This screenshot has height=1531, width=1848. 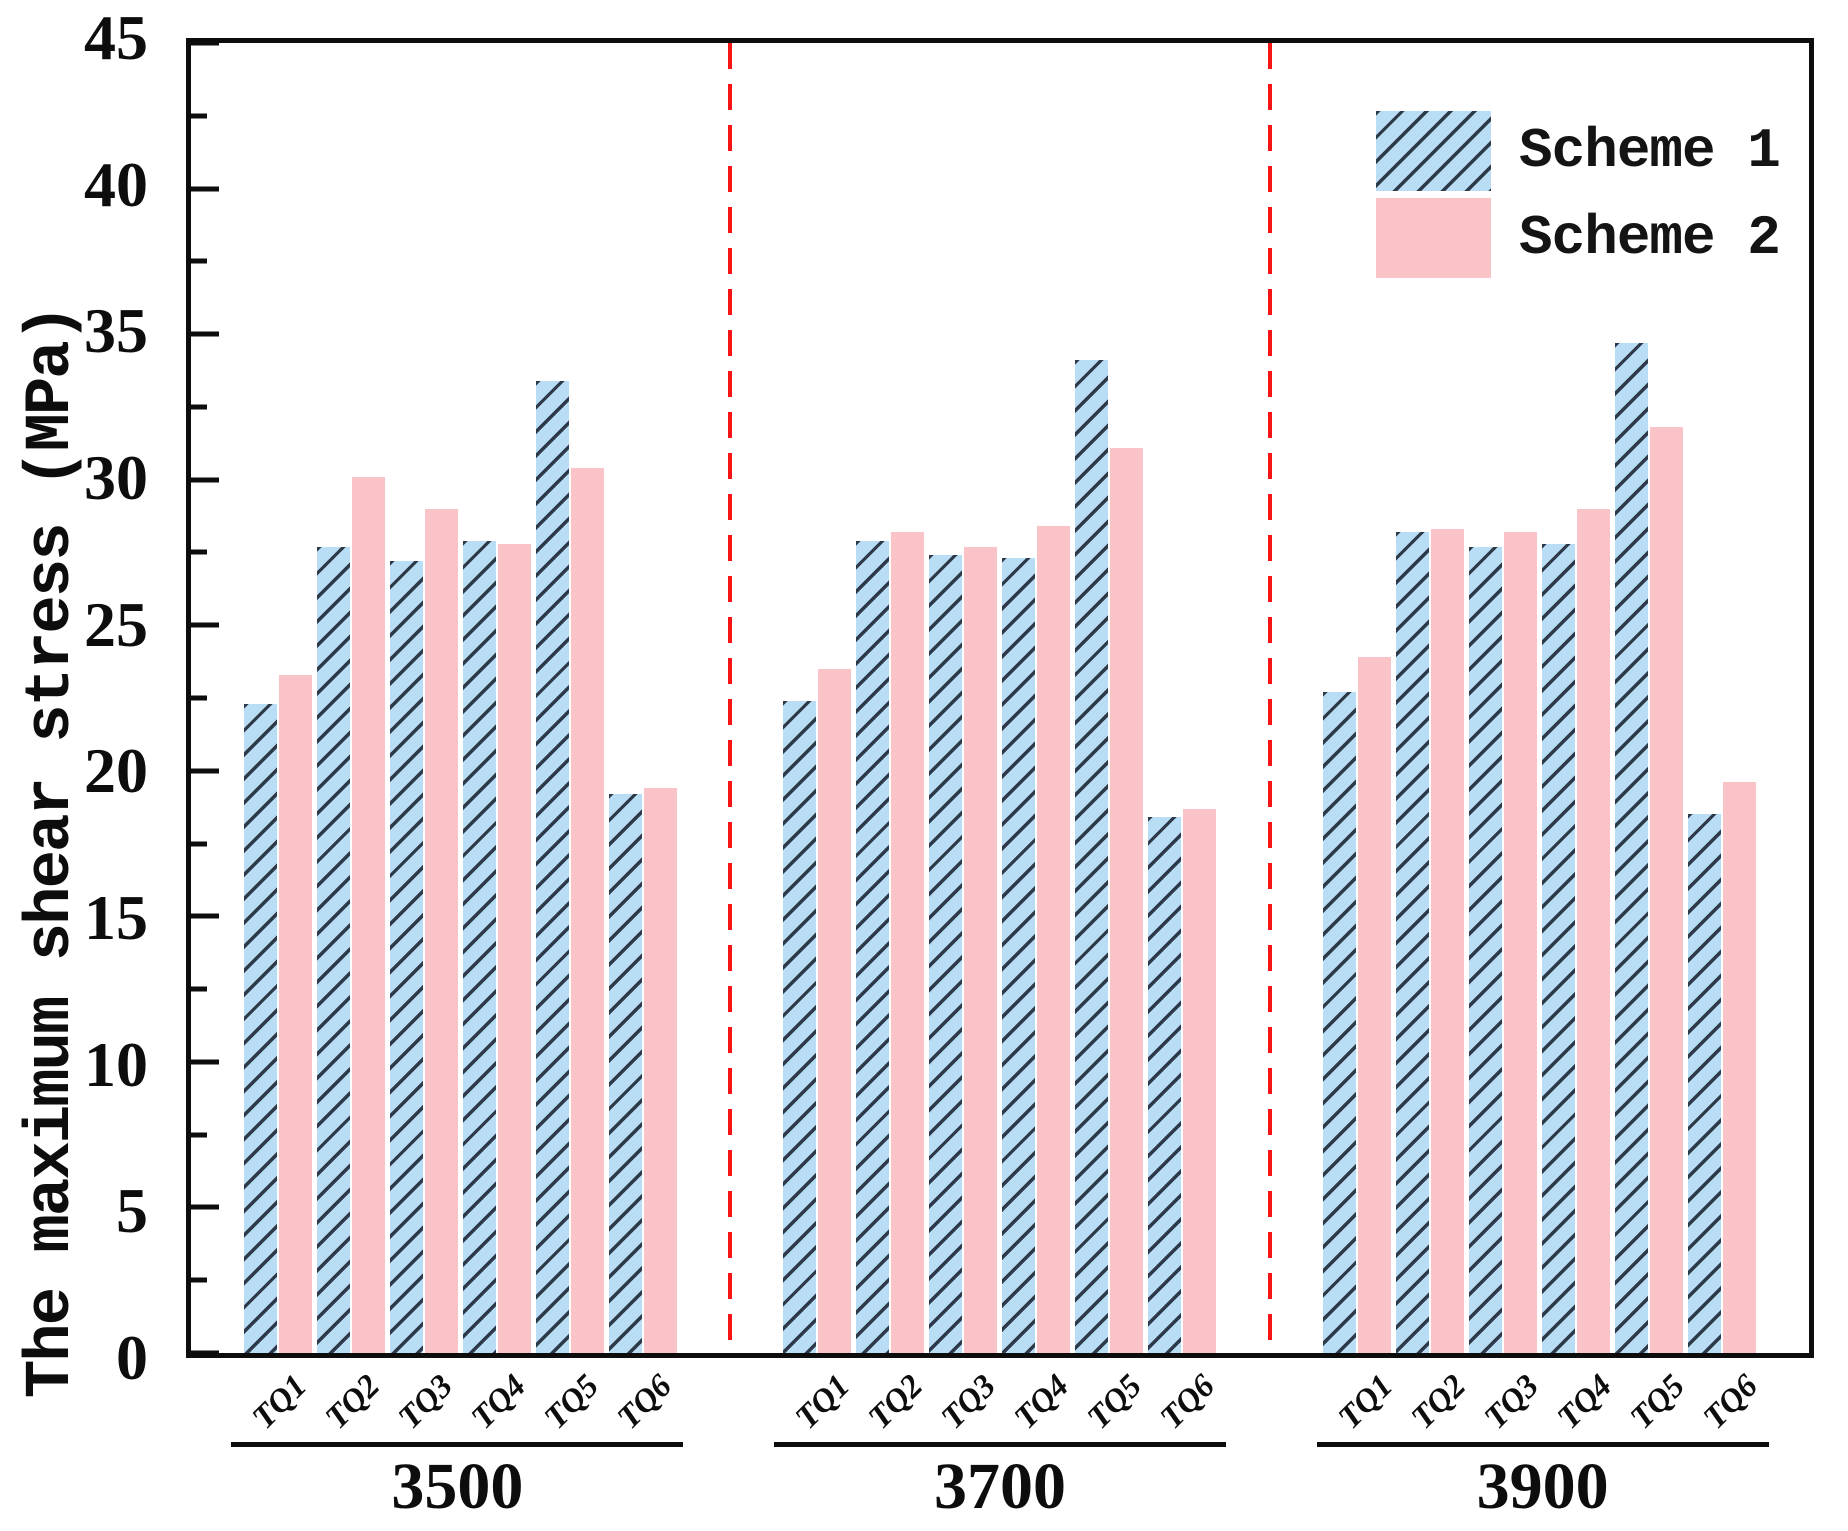 I want to click on y-tick-label-45: 45, so click(x=116, y=37).